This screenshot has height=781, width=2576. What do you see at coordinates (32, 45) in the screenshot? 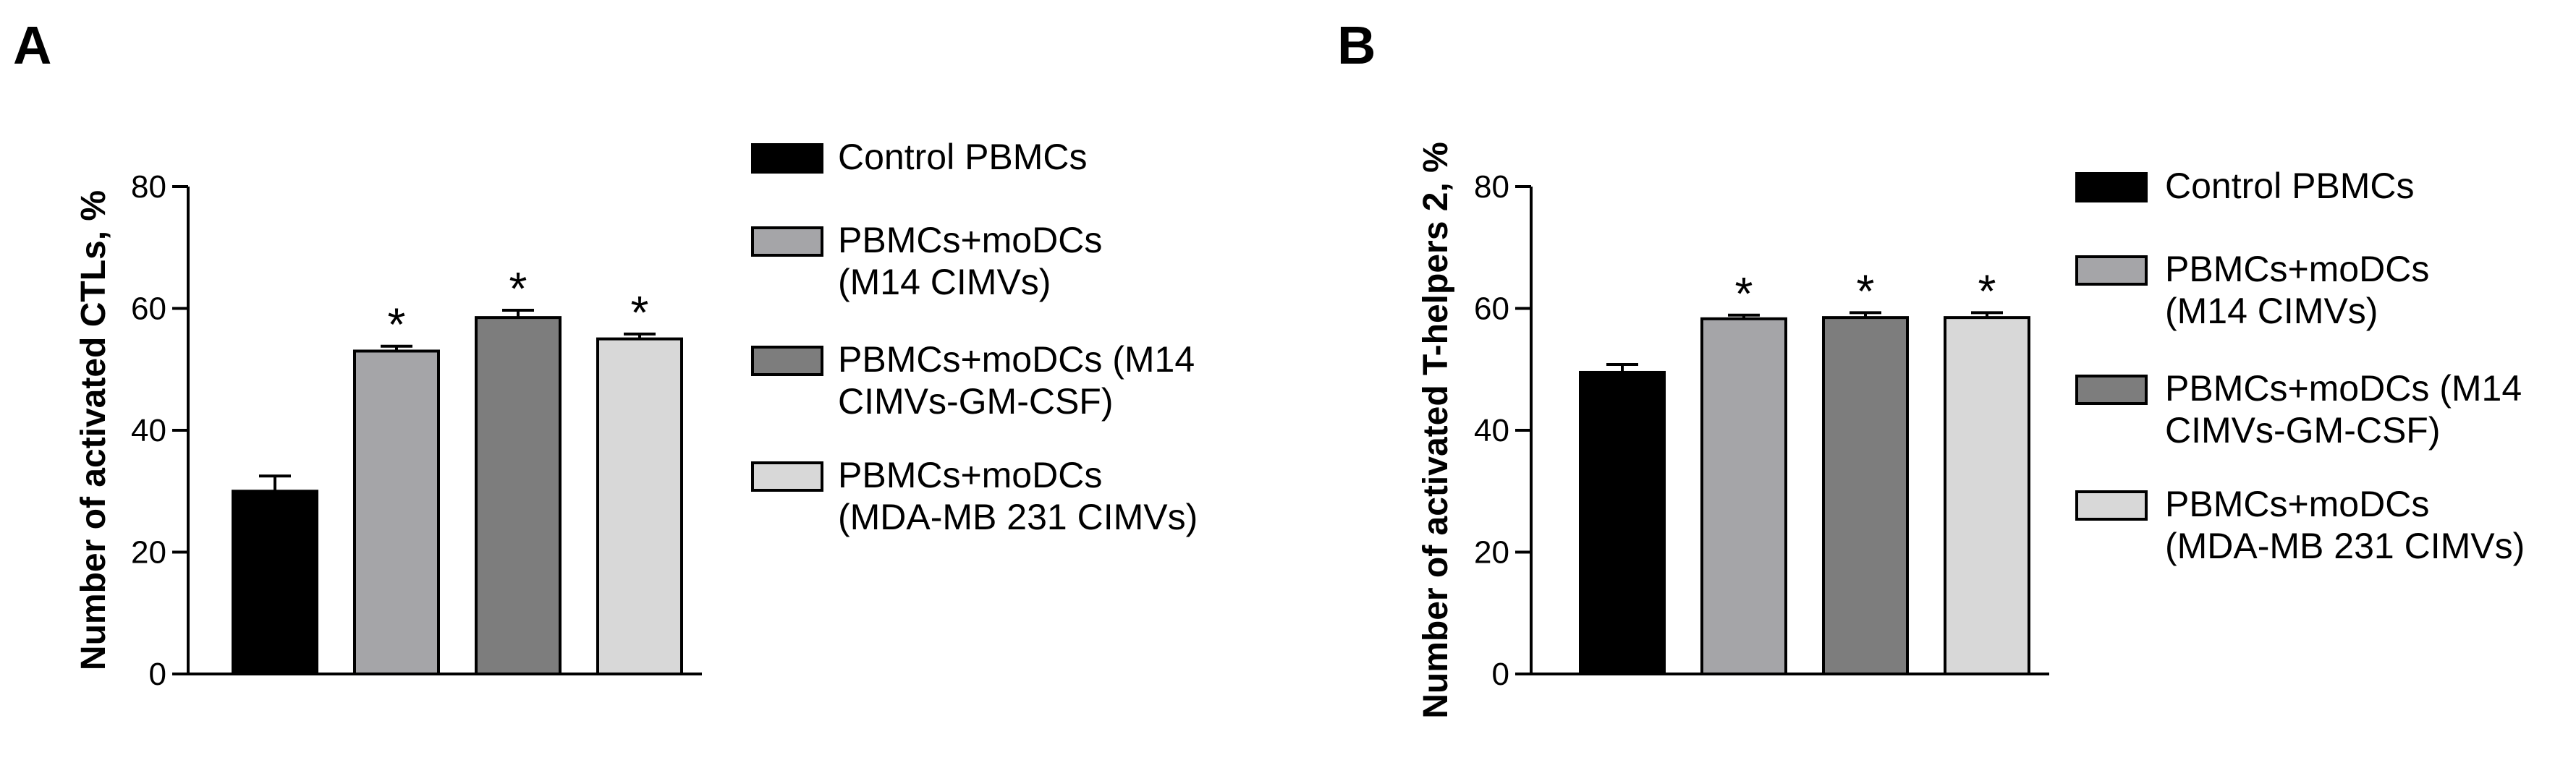
I see `panel-label: A` at bounding box center [32, 45].